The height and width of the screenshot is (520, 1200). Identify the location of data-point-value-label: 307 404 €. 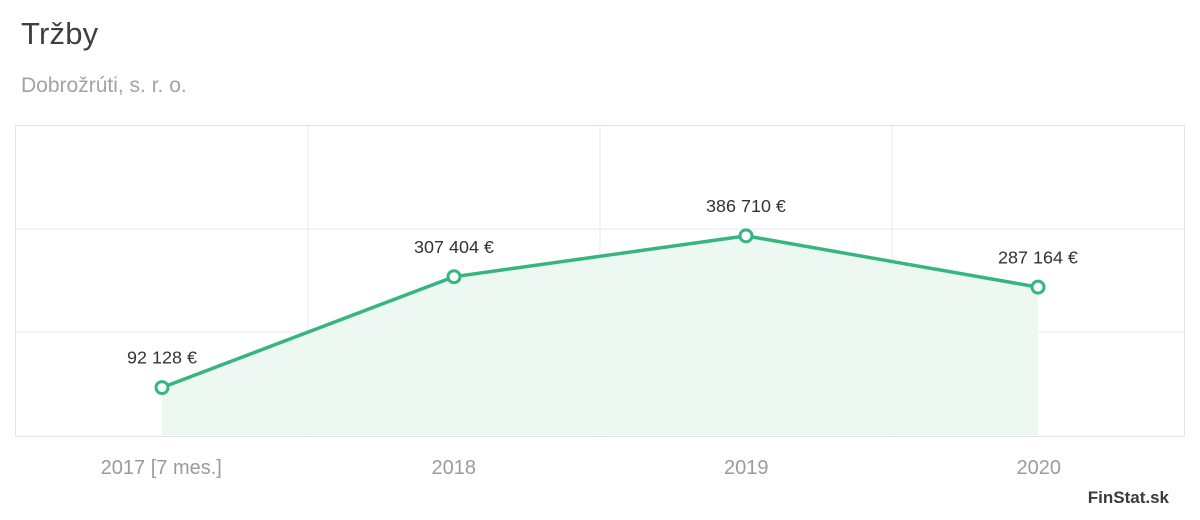
(454, 247).